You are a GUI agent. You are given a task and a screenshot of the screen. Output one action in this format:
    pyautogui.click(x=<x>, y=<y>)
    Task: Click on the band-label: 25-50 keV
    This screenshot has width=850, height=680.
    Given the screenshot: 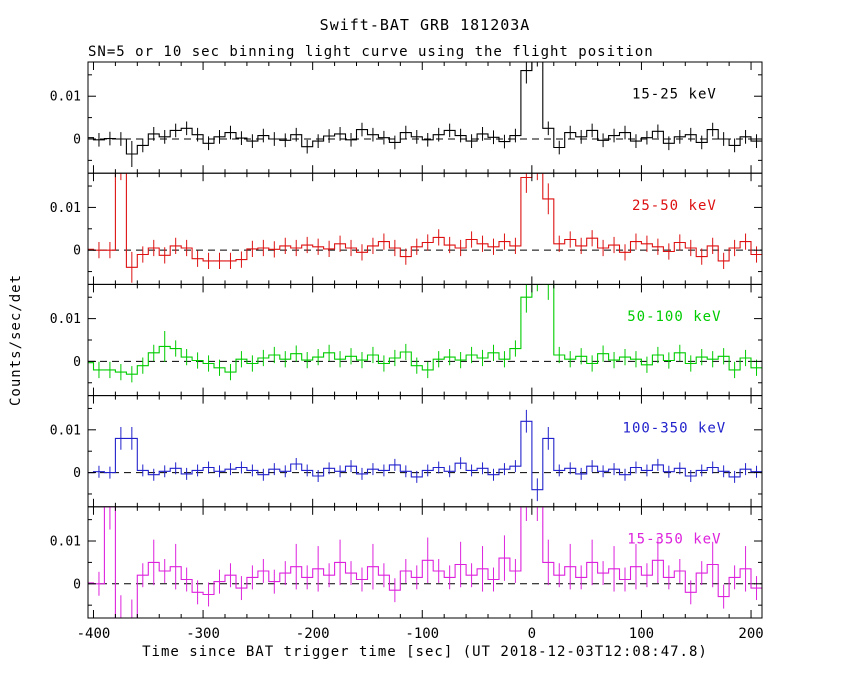 What is the action you would take?
    pyautogui.click(x=674, y=206)
    